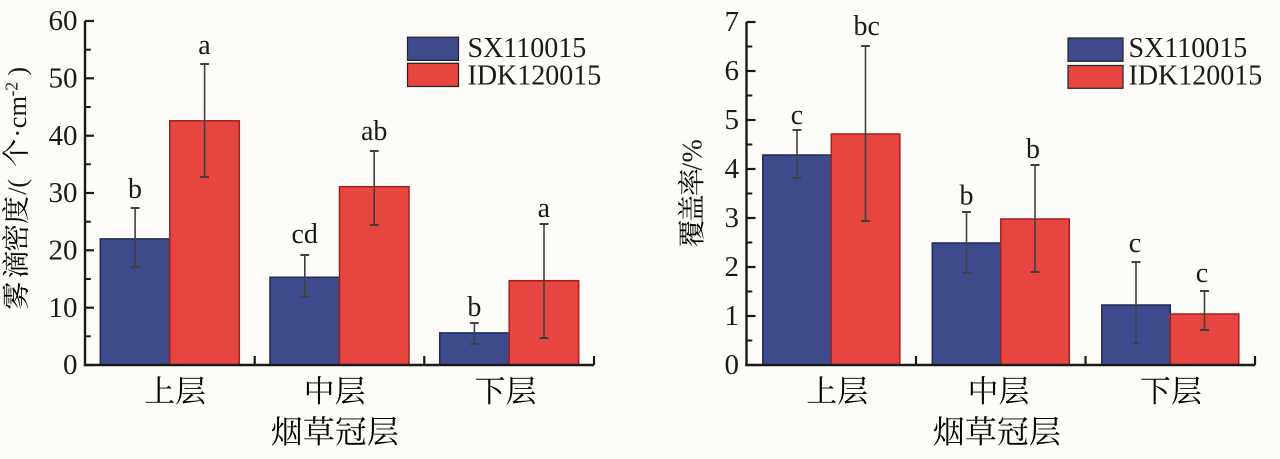 This screenshot has height=459, width=1280. I want to click on svg-text: 60, so click(63, 21).